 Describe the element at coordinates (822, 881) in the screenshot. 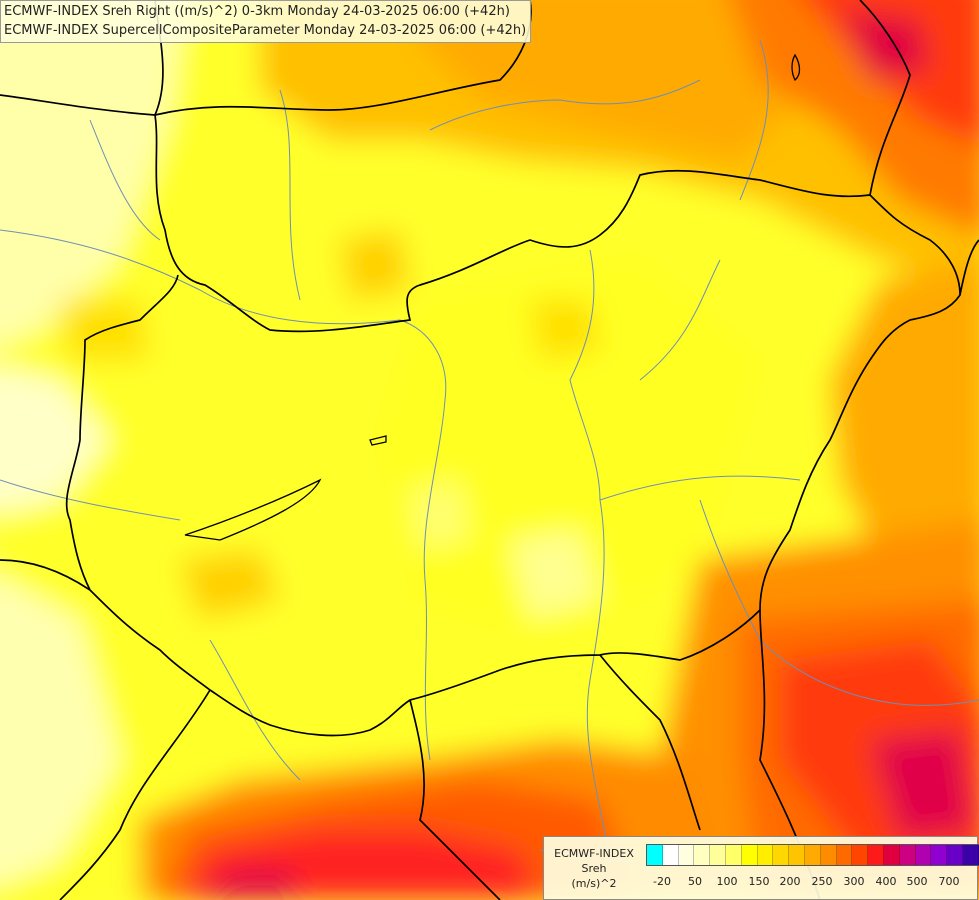

I see `legend-tick-label: 250` at that location.